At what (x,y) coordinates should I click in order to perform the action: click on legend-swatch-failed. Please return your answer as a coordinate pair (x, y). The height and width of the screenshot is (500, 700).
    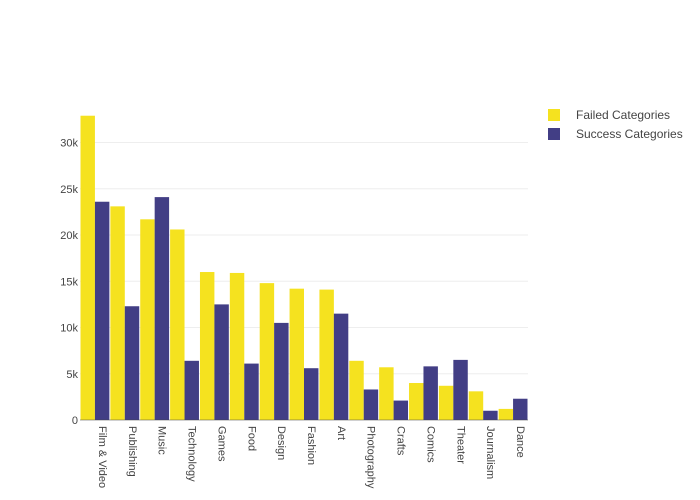
    Looking at the image, I should click on (554, 114).